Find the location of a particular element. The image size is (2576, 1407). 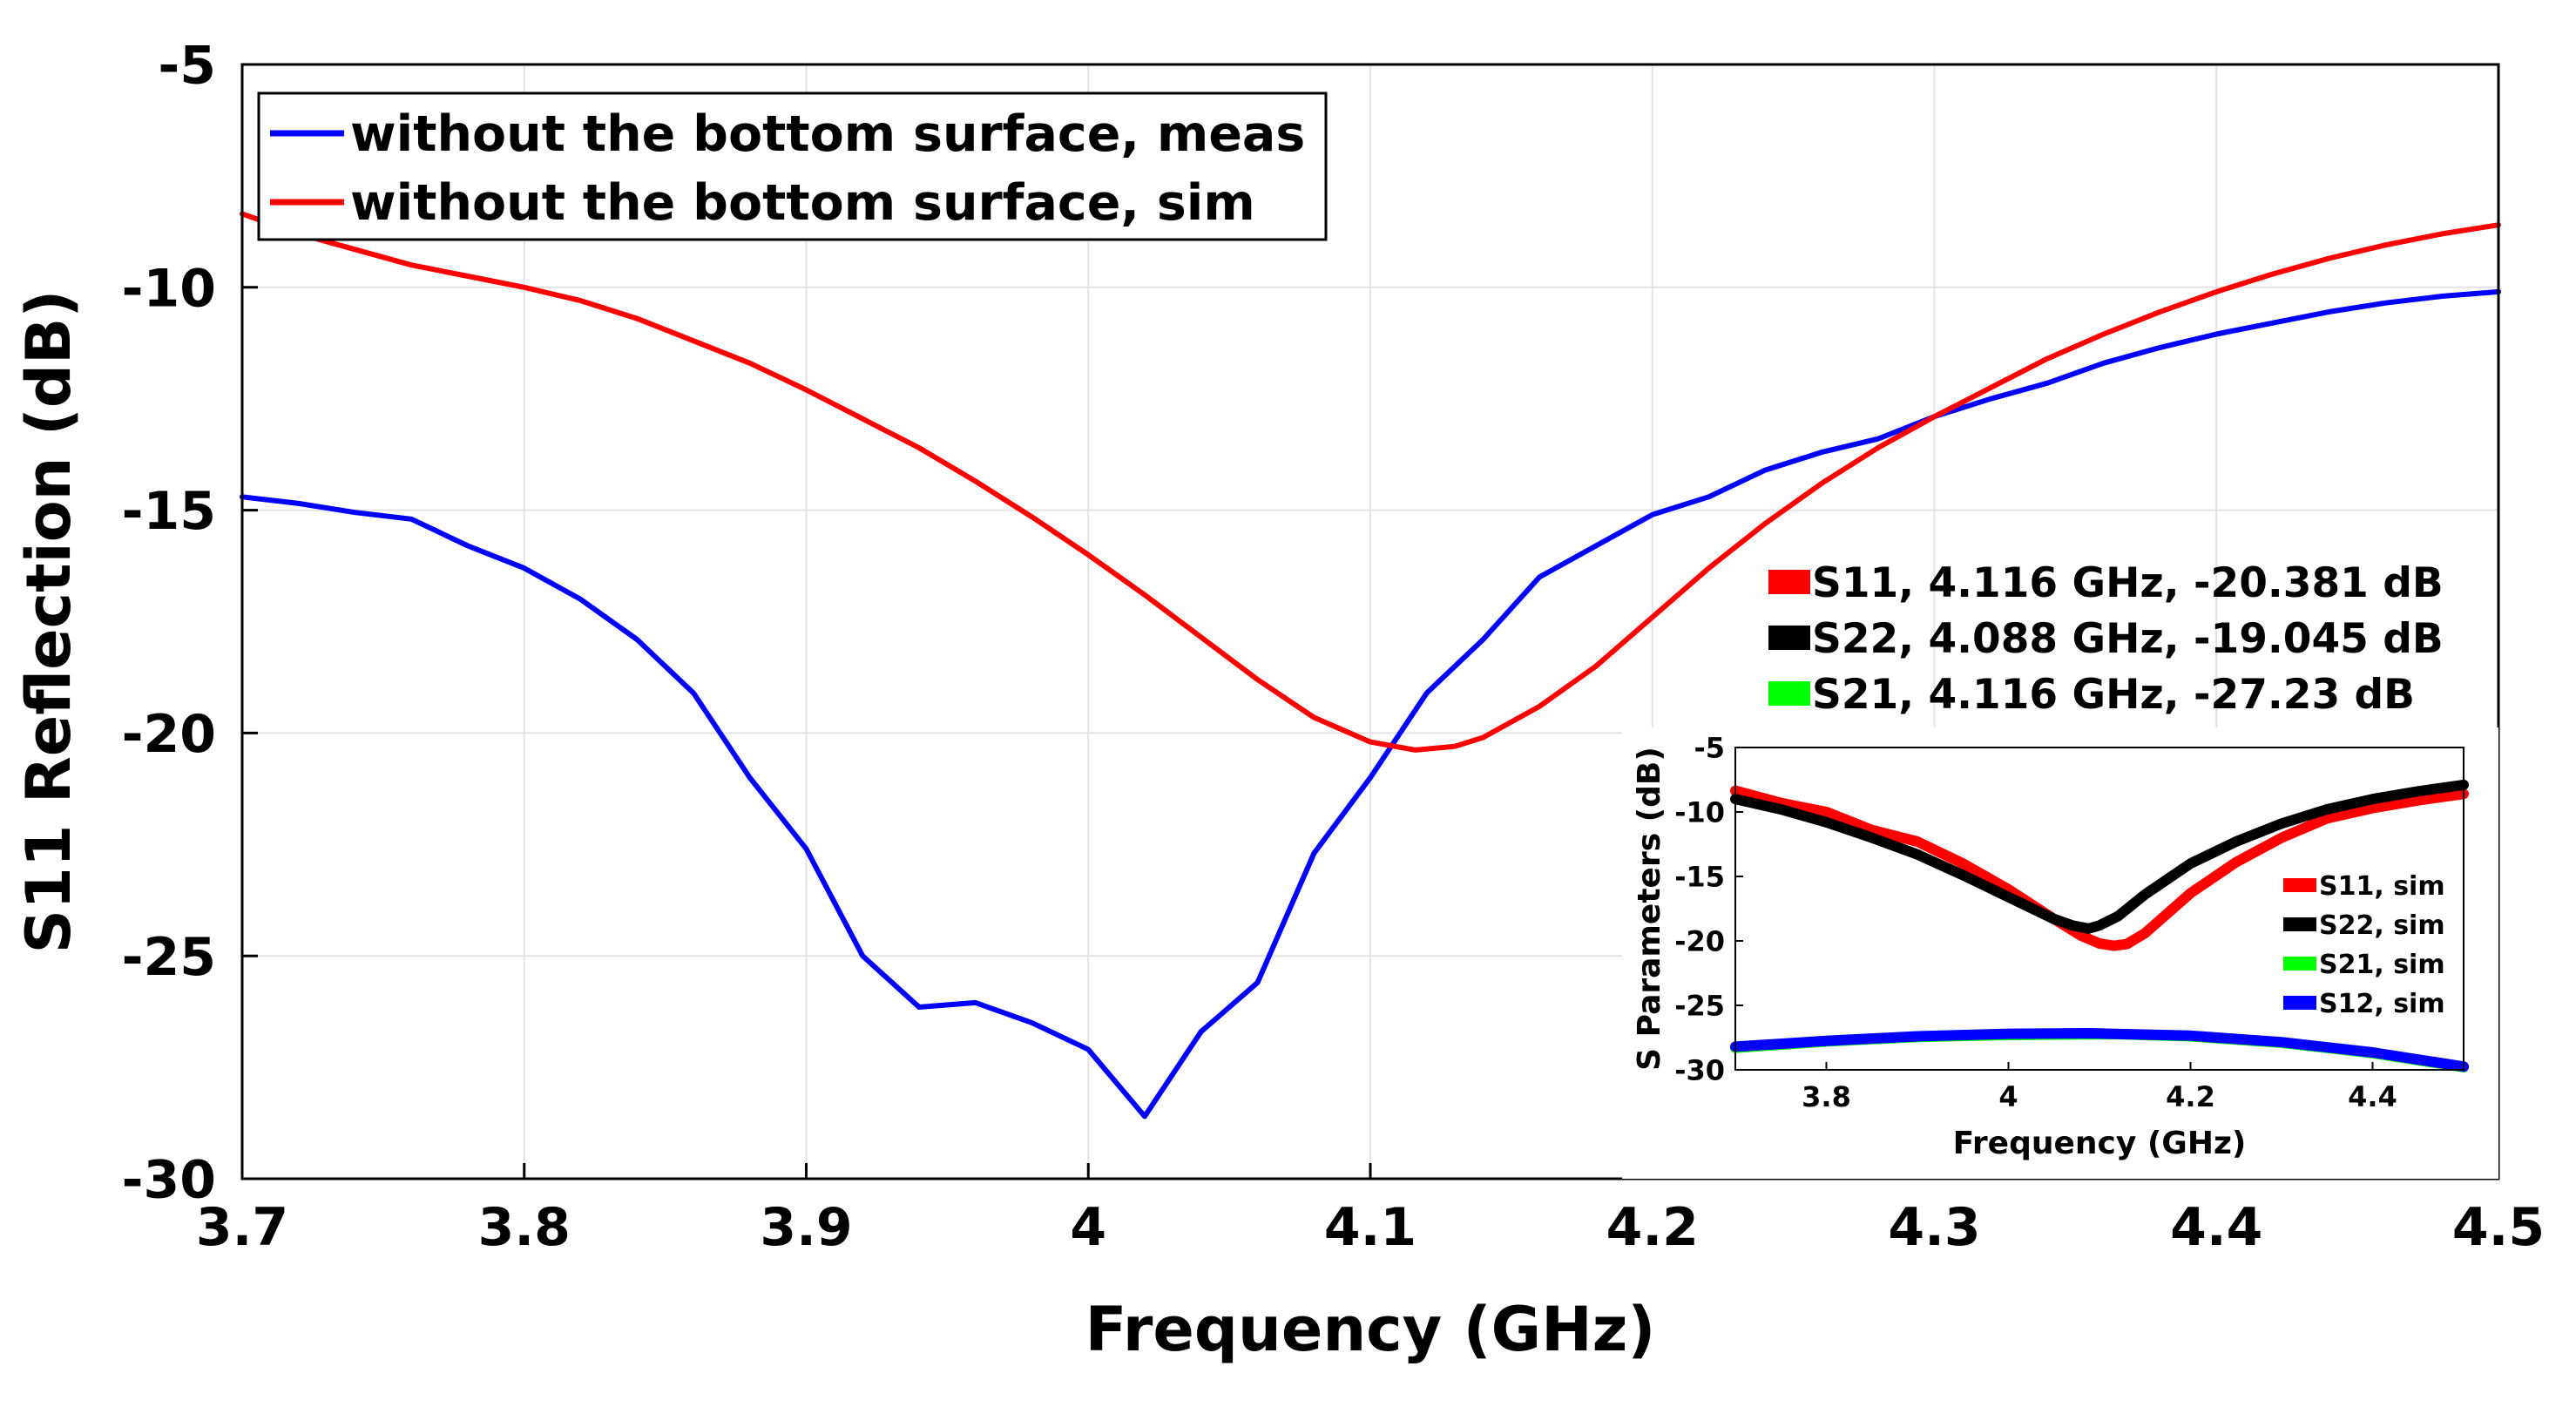

inset-legend-label: S11, sim is located at coordinates (2382, 886).